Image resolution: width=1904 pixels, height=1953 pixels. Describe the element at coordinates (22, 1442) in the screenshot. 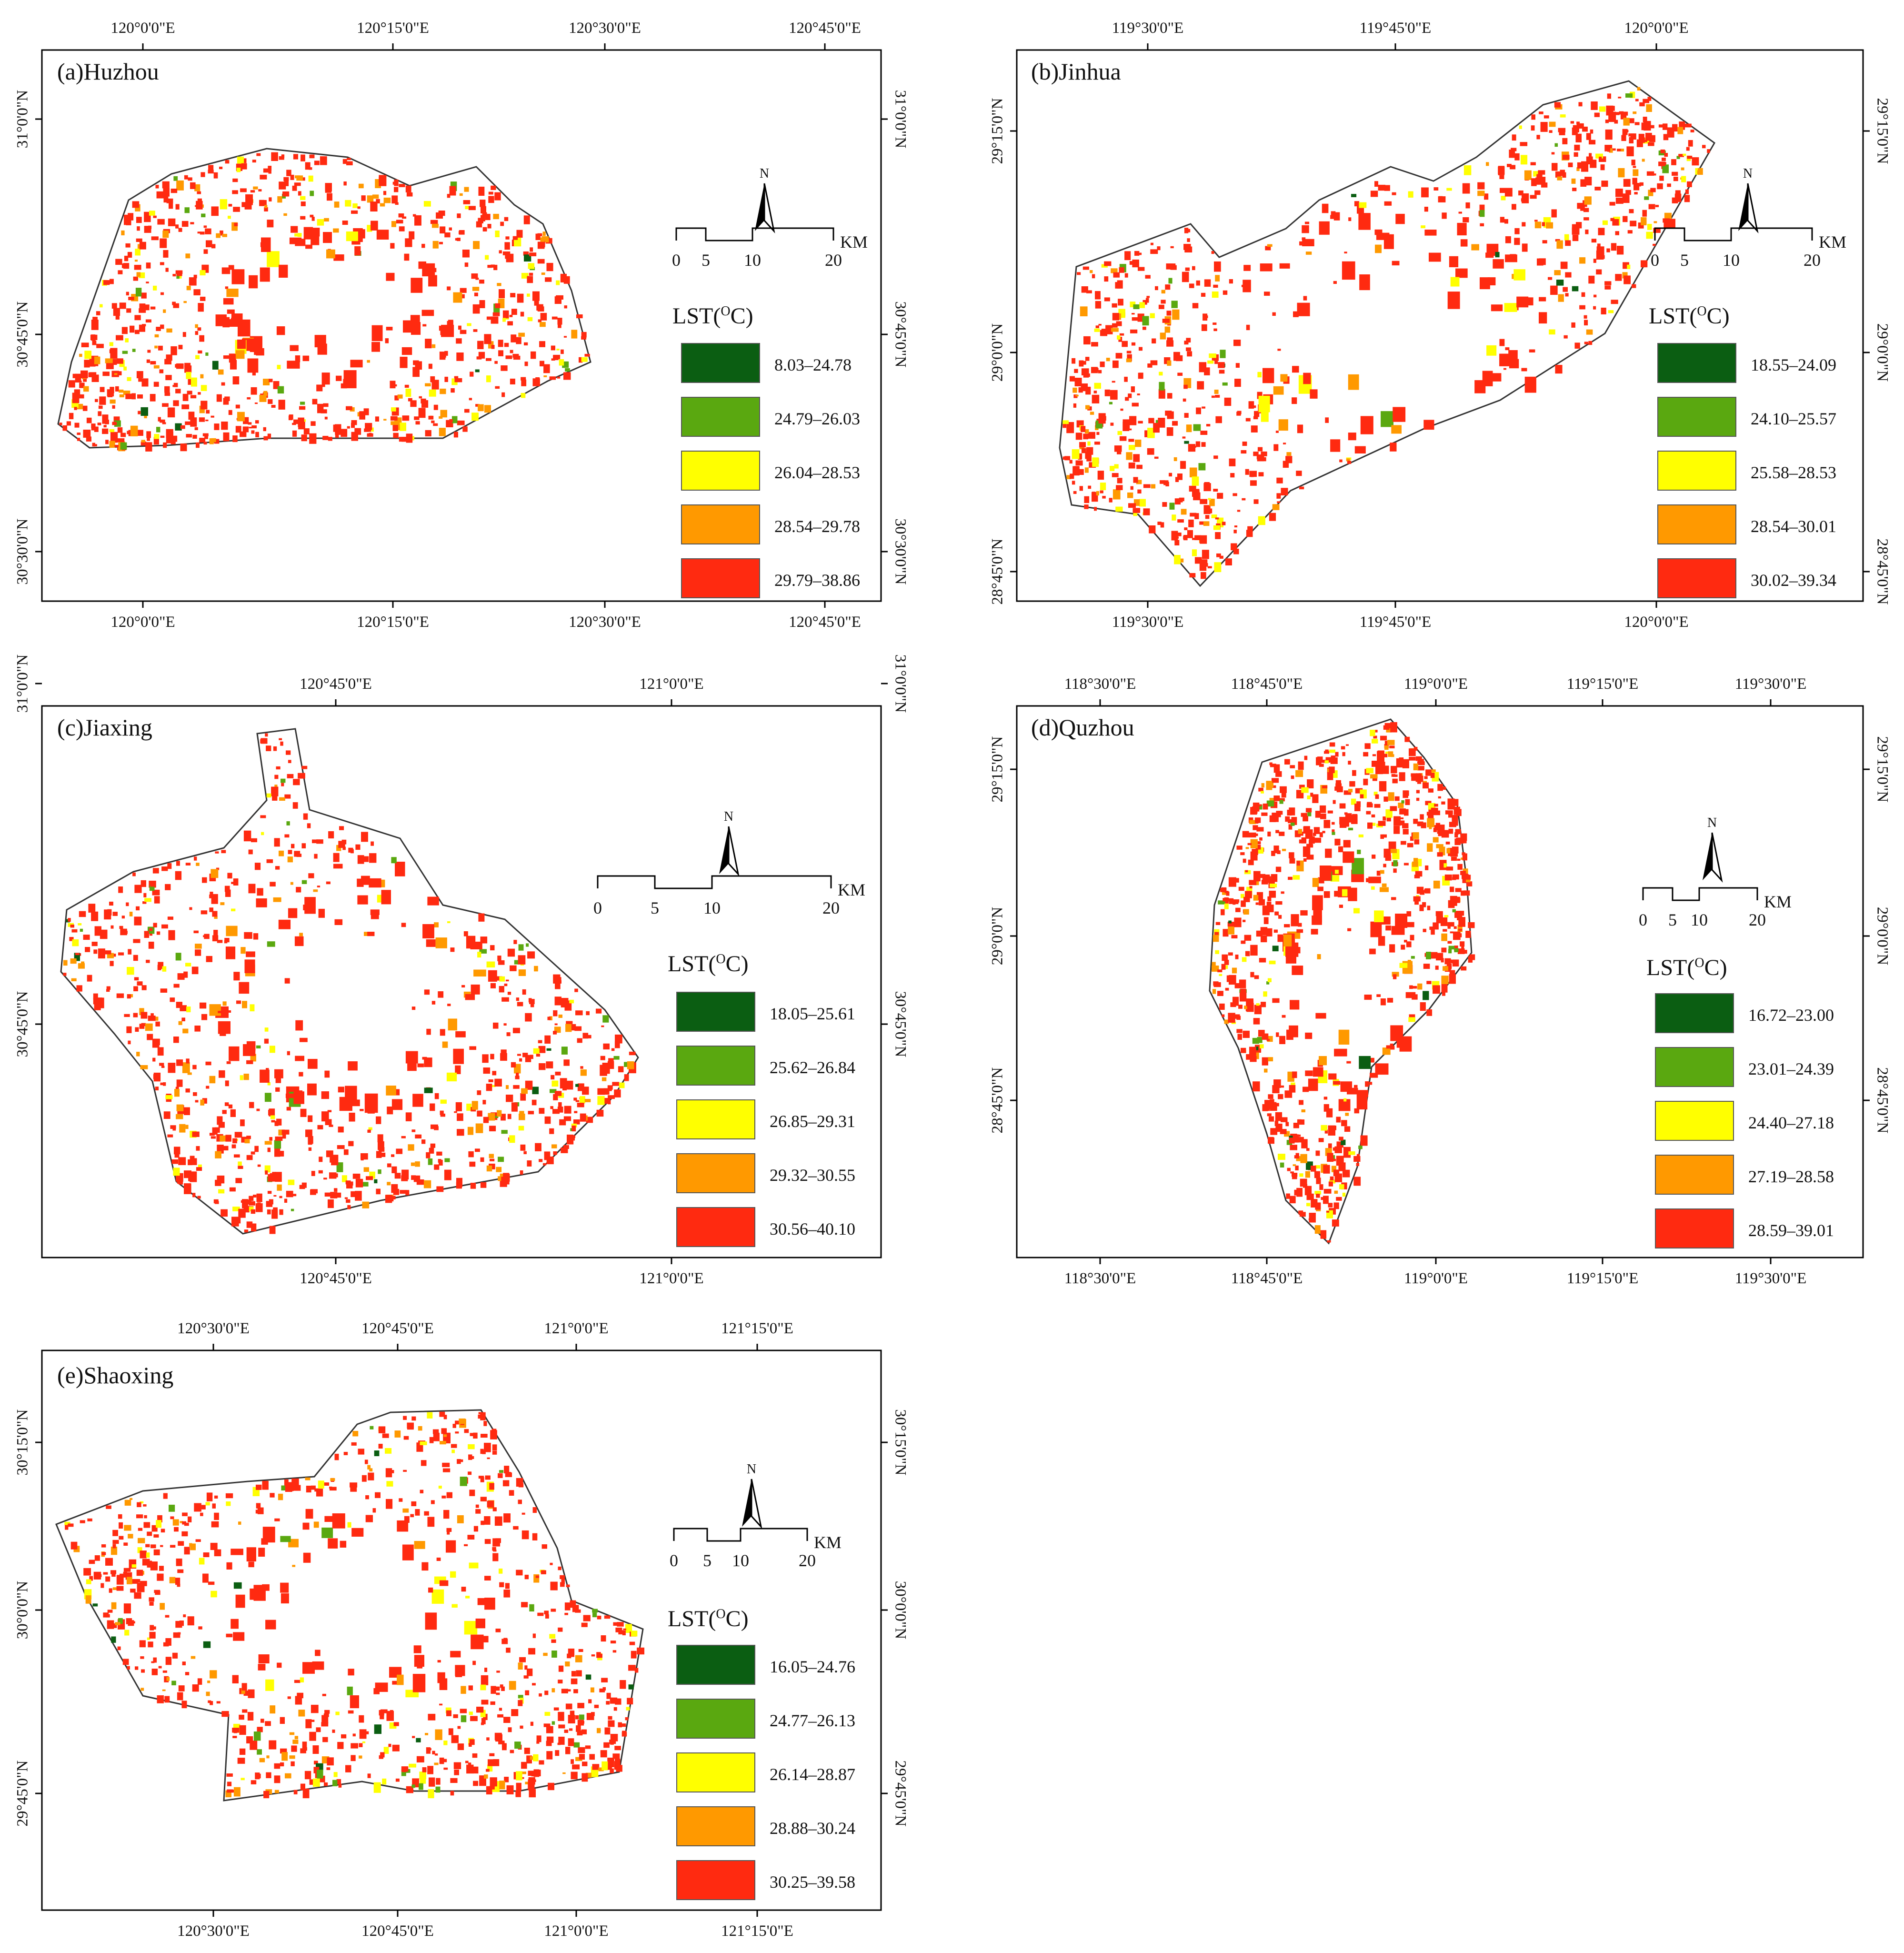

I see `latitude-label: 30°15'0"N` at that location.